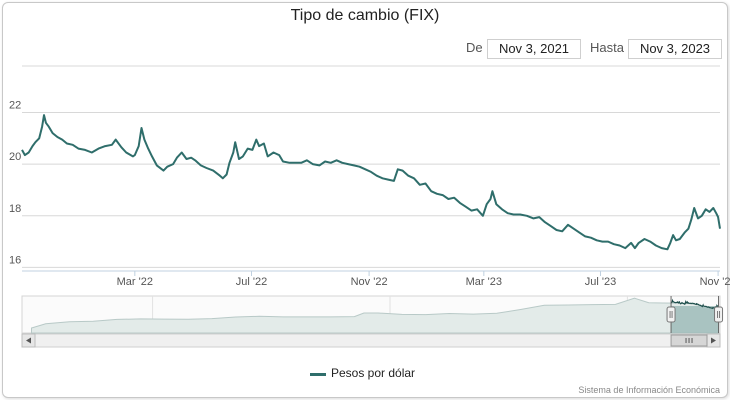  What do you see at coordinates (369, 282) in the screenshot?
I see `x-tick-label: Nov '22` at bounding box center [369, 282].